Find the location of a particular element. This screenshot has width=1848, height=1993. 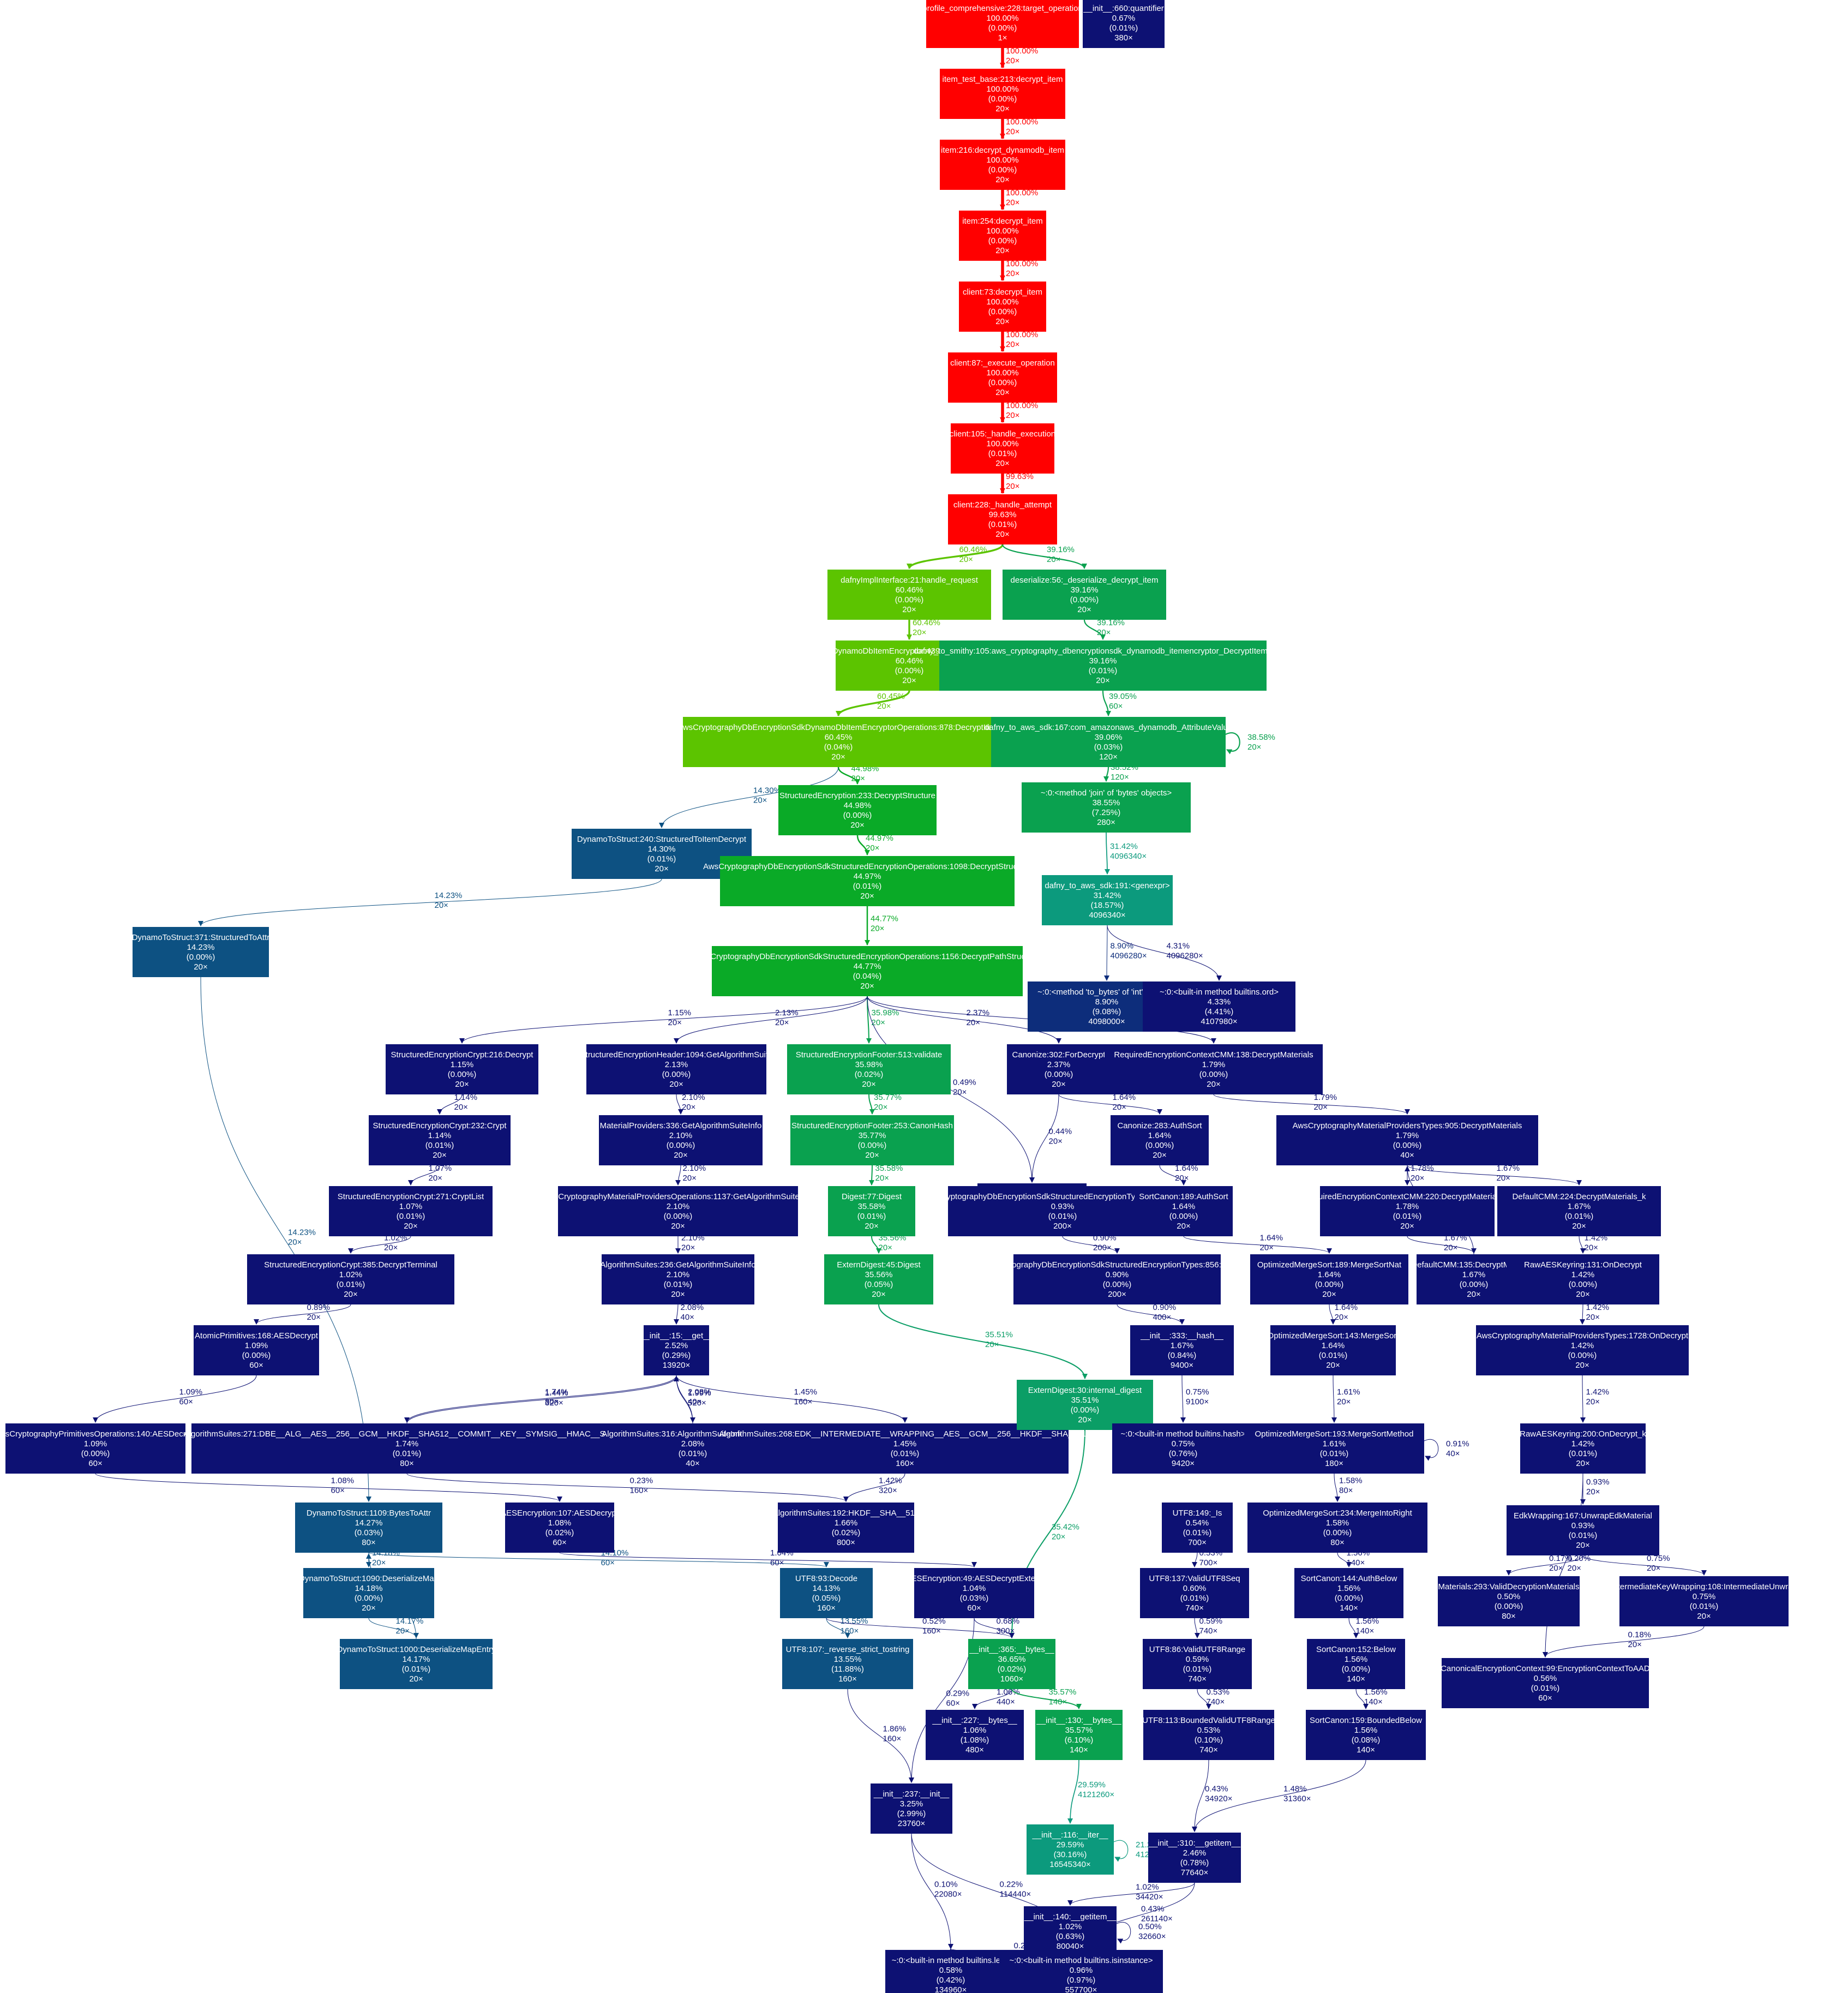

node-name: client:105:_handle_execution is located at coordinates (1002, 434).